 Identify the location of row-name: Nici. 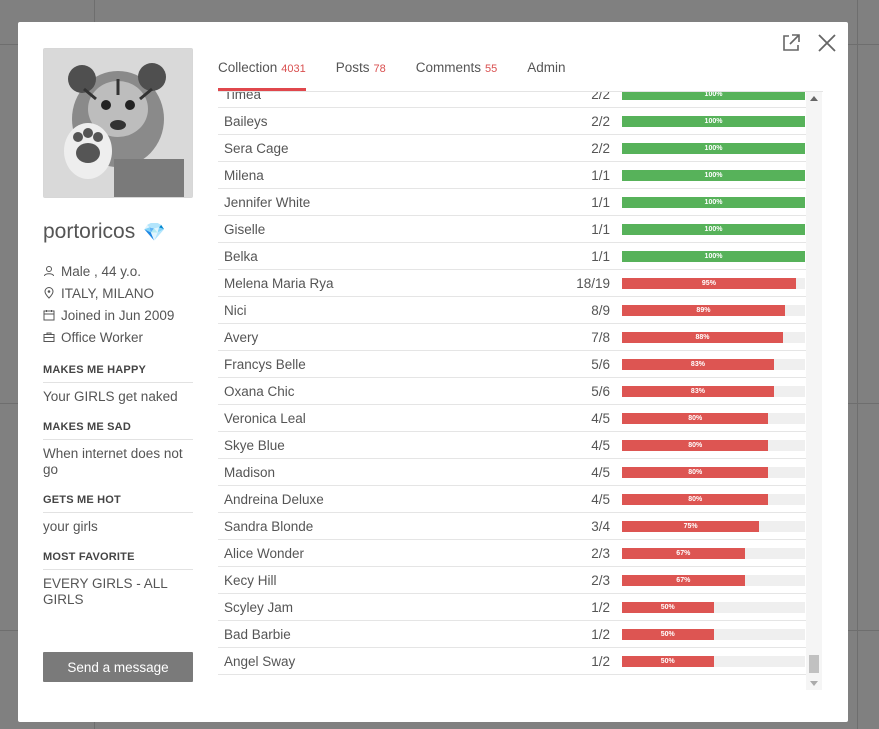
(235, 310).